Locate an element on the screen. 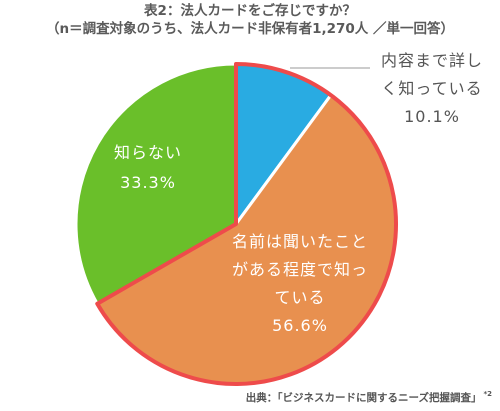  slice-2-category-label: 名前は聞いたこと is located at coordinates (300, 241).